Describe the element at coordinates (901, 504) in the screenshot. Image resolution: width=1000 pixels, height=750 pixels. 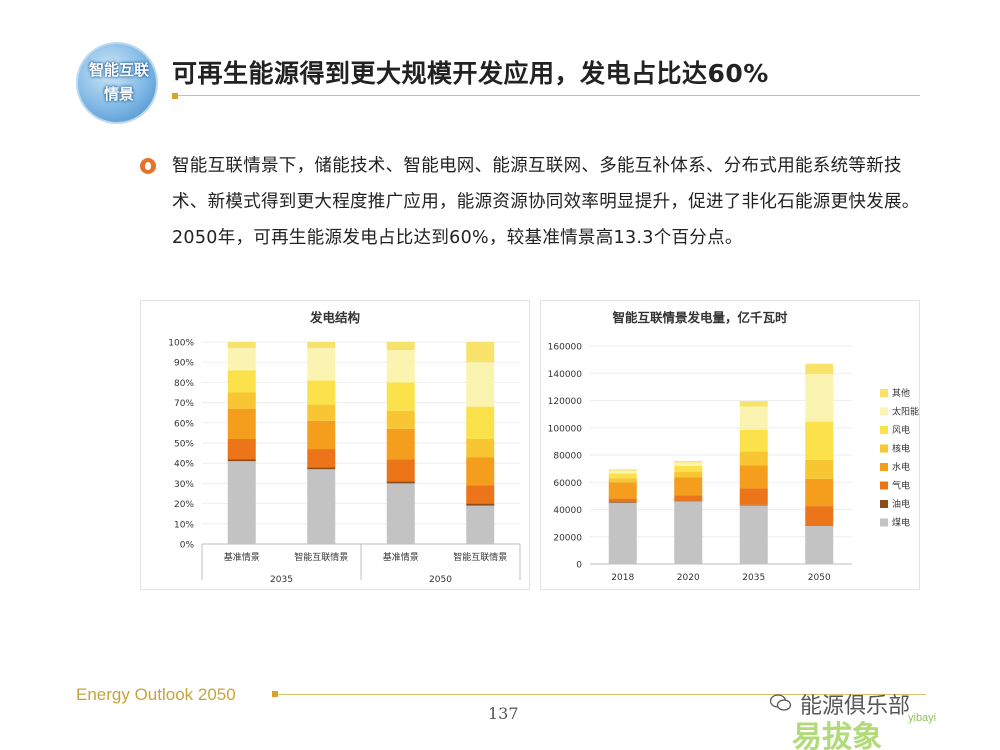
I see `legend-label: 油电` at that location.